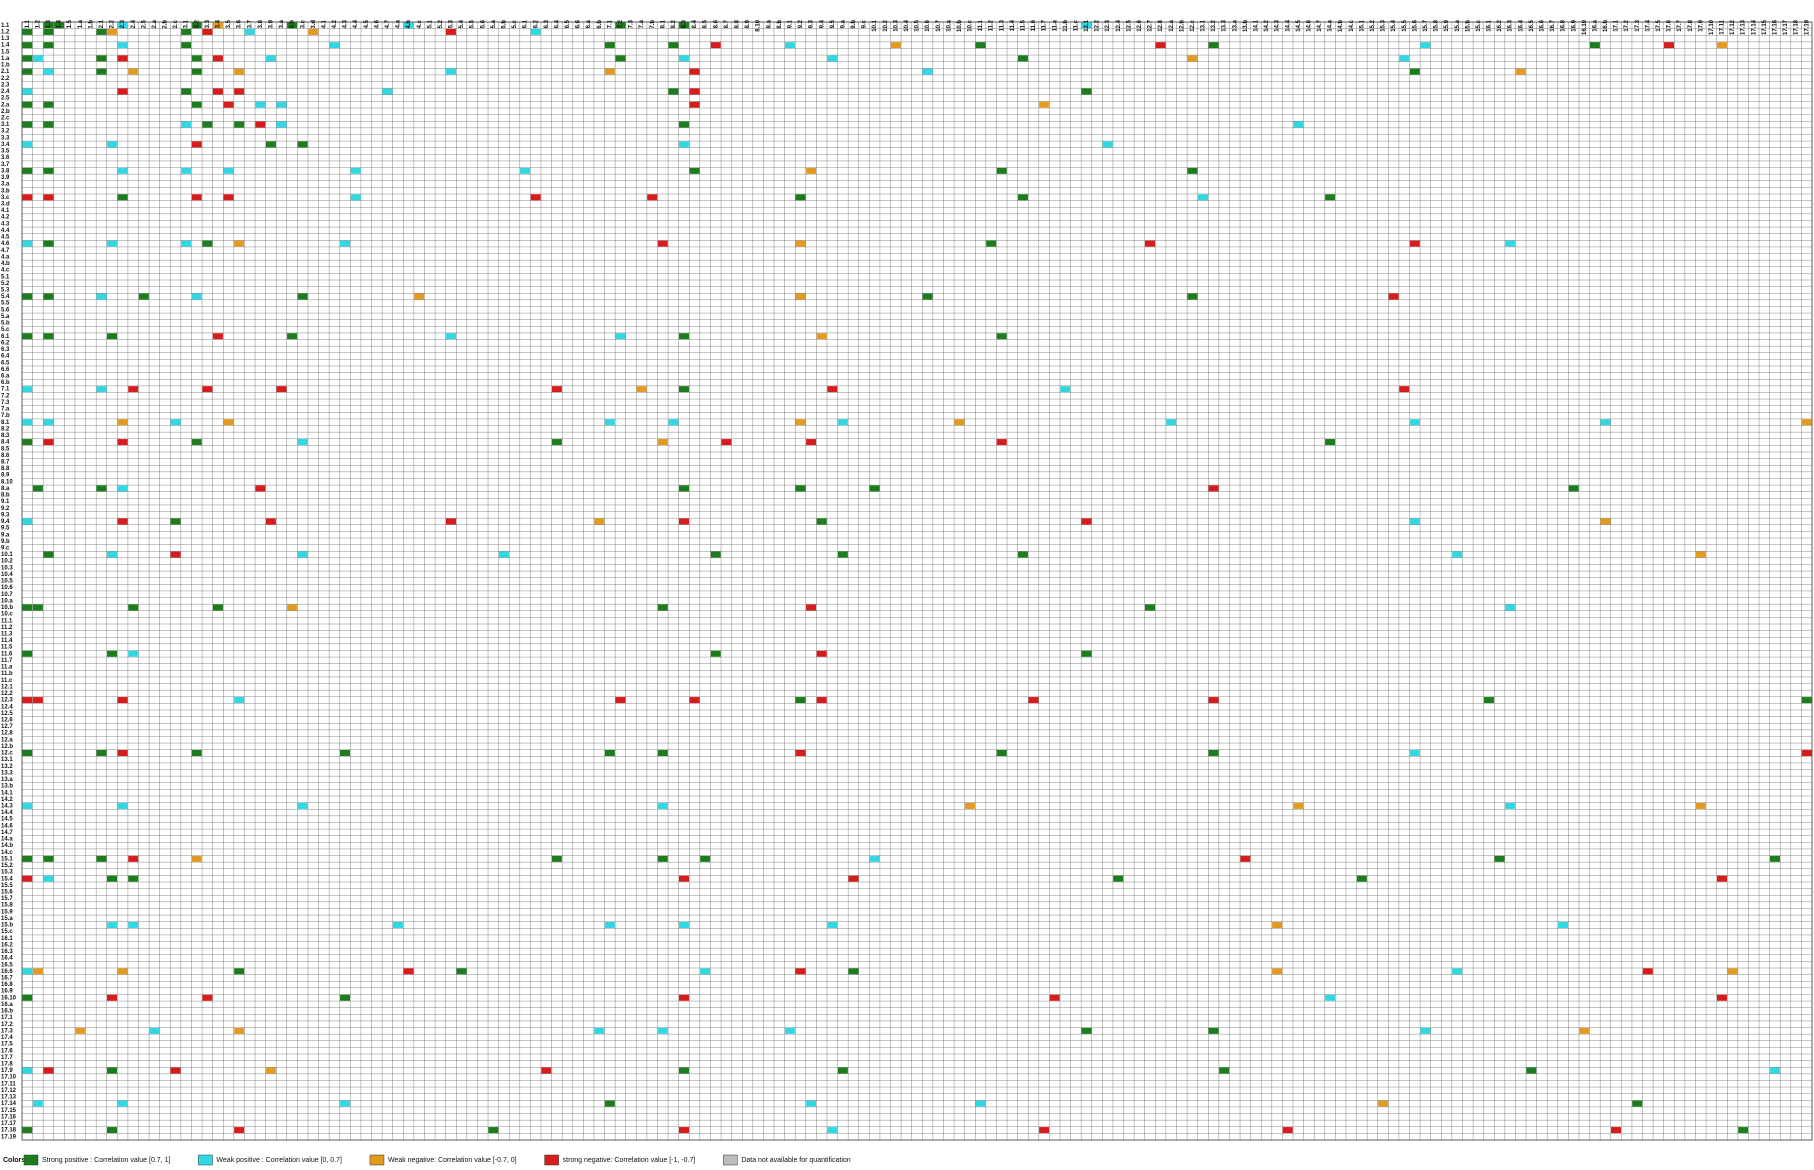 The height and width of the screenshot is (1170, 1814). Describe the element at coordinates (176, 23) in the screenshot. I see `column-label: 2.c` at that location.